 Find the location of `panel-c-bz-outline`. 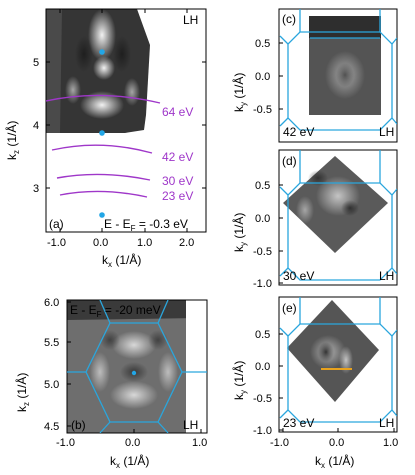

panel-c-bz-outline is located at coordinates (338, 70).